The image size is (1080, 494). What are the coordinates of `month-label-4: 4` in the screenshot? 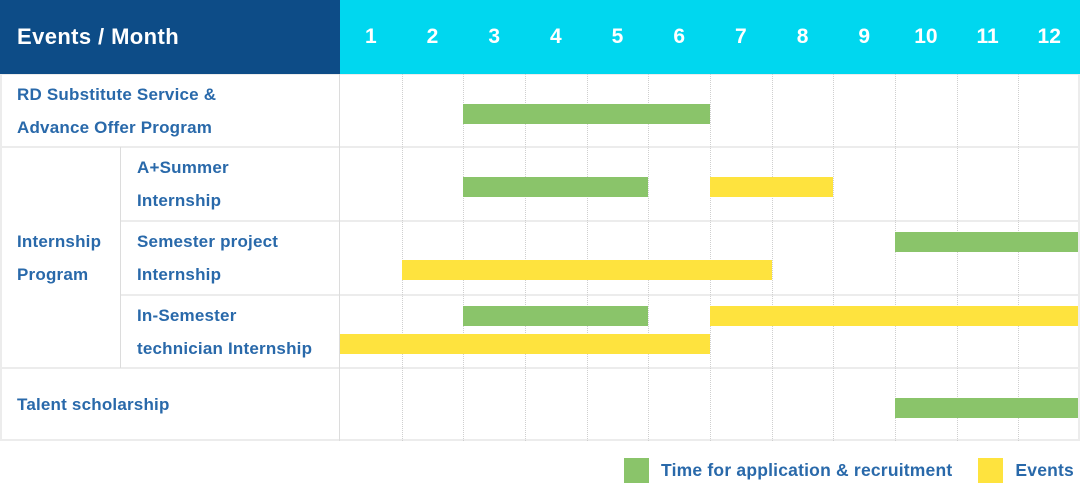 It's located at (556, 36).